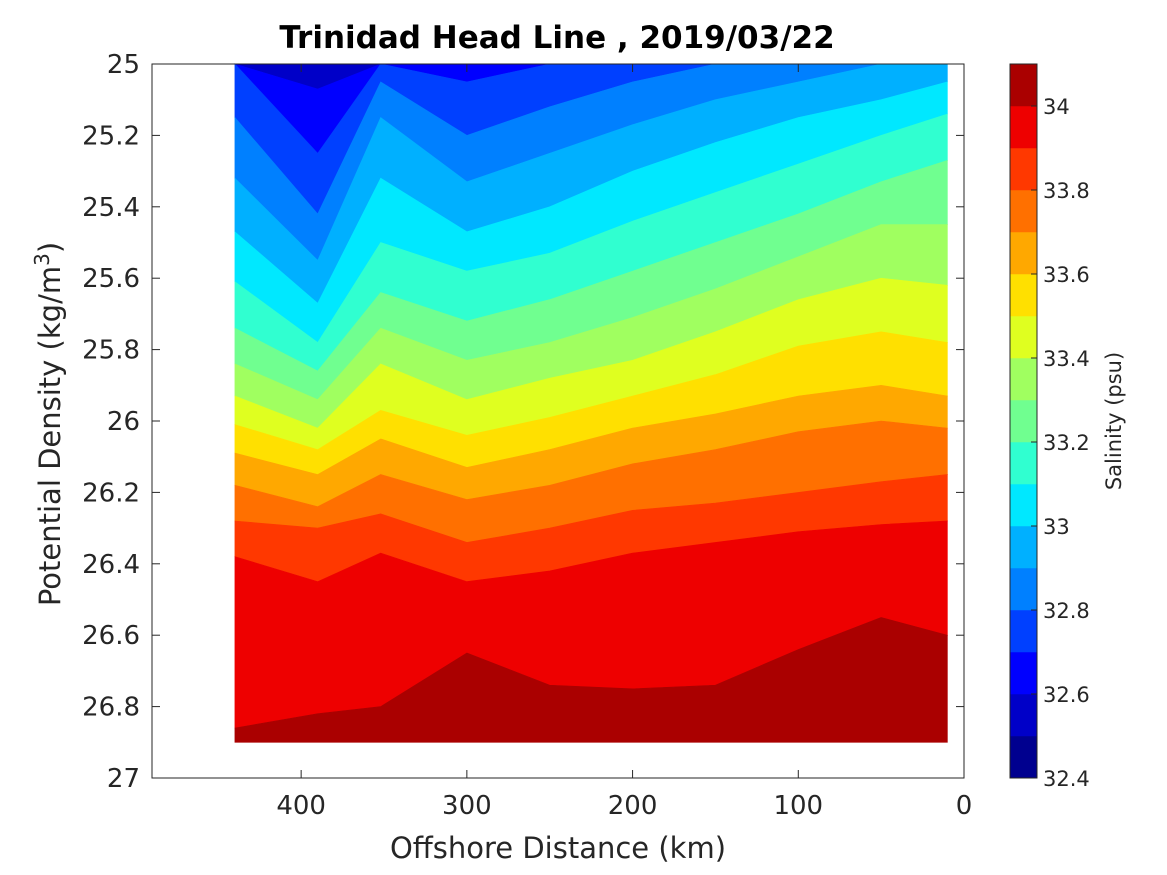 The image size is (1167, 875). Describe the element at coordinates (111, 565) in the screenshot. I see `y-tick-label: 26.4` at that location.